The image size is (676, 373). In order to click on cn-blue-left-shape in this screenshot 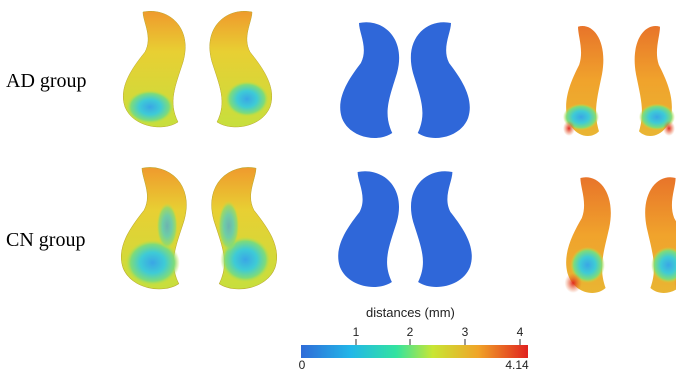, I will do `click(369, 229)`.